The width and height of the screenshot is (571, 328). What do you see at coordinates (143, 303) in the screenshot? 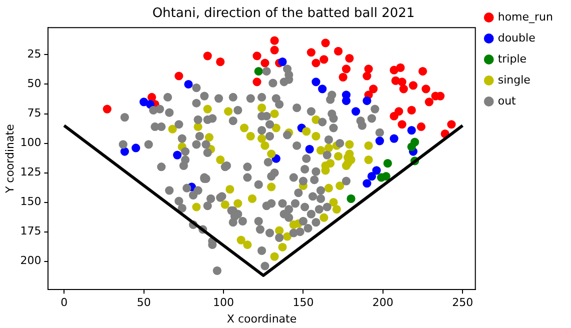
I see `x-tick-label: 50` at bounding box center [143, 303].